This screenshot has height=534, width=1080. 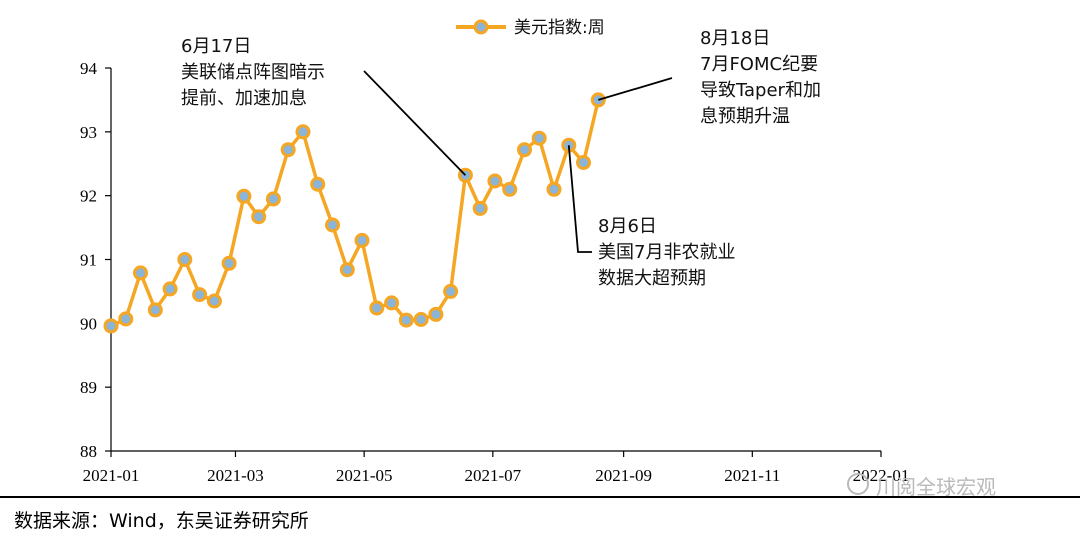 I want to click on annotation-line: 提前、加速加息, so click(x=244, y=98).